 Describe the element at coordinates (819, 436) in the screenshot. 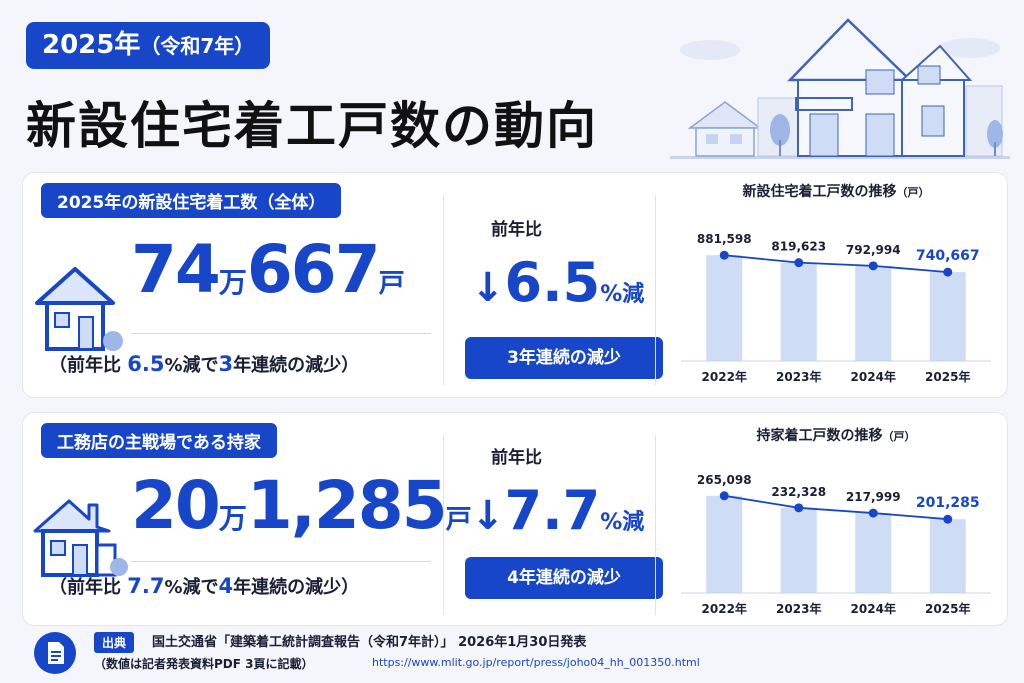

I see `chart-title-text: 持家着工戸数の推移` at that location.